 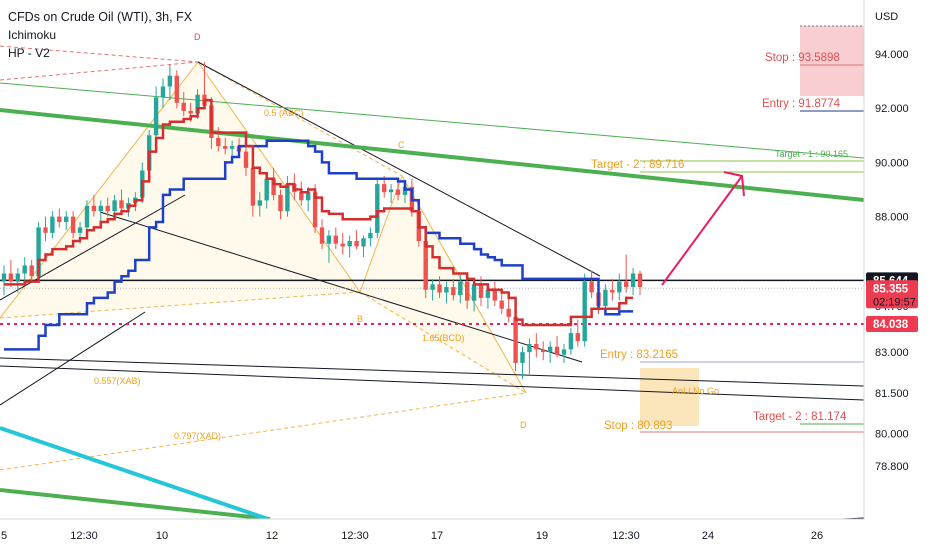 I want to click on time-tick-label: 17, so click(x=437, y=536).